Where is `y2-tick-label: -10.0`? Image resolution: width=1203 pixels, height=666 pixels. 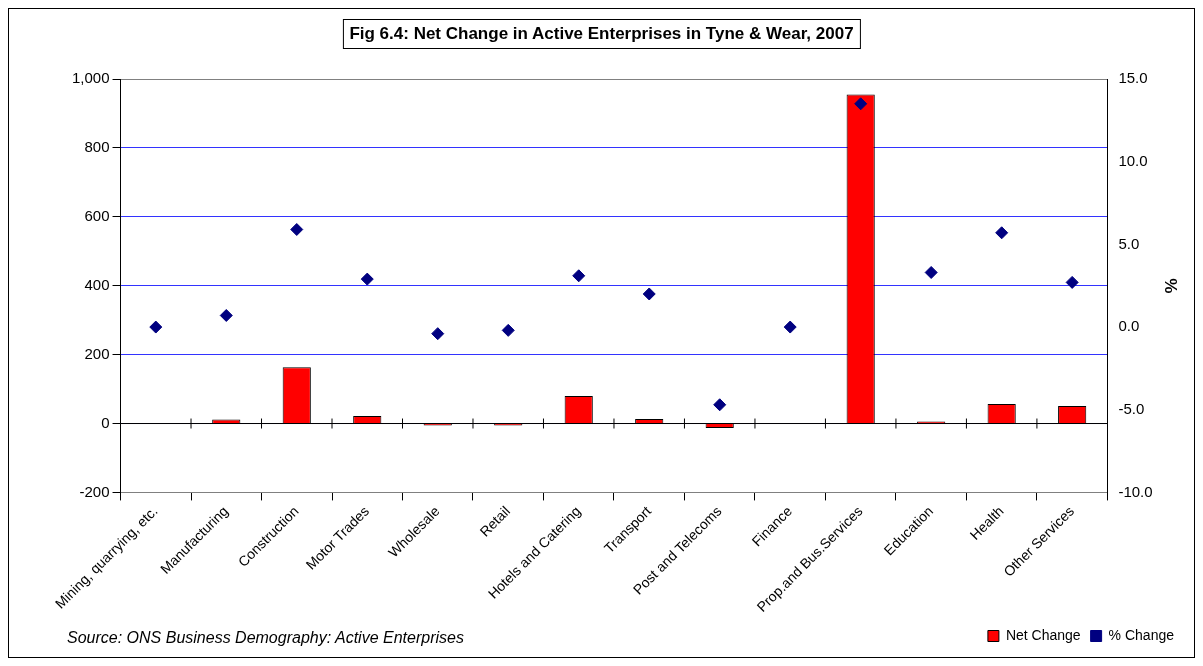 y2-tick-label: -10.0 is located at coordinates (1135, 491).